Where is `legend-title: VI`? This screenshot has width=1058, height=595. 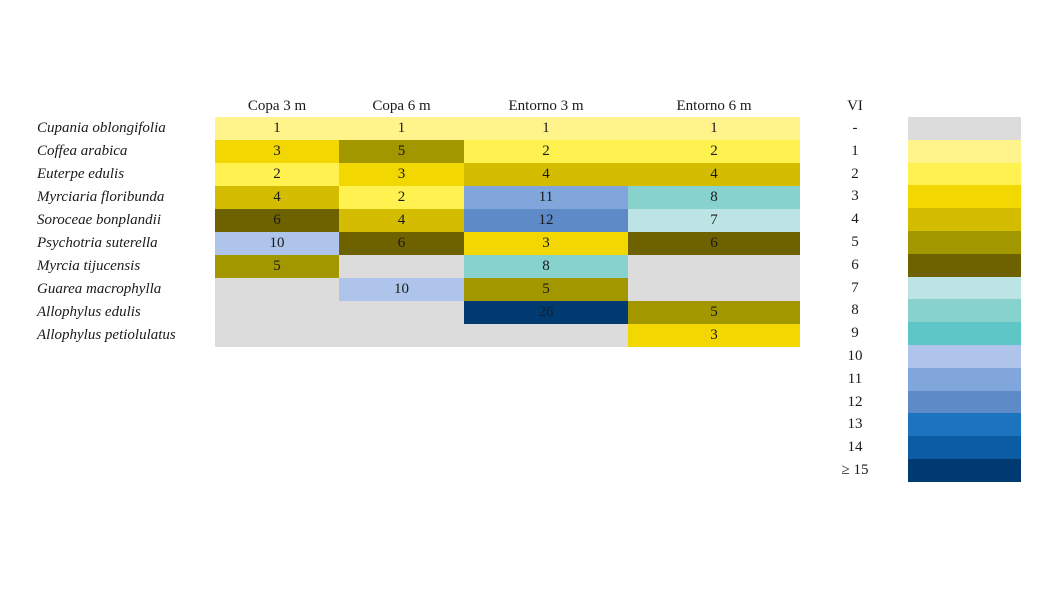
legend-title: VI is located at coordinates (855, 106).